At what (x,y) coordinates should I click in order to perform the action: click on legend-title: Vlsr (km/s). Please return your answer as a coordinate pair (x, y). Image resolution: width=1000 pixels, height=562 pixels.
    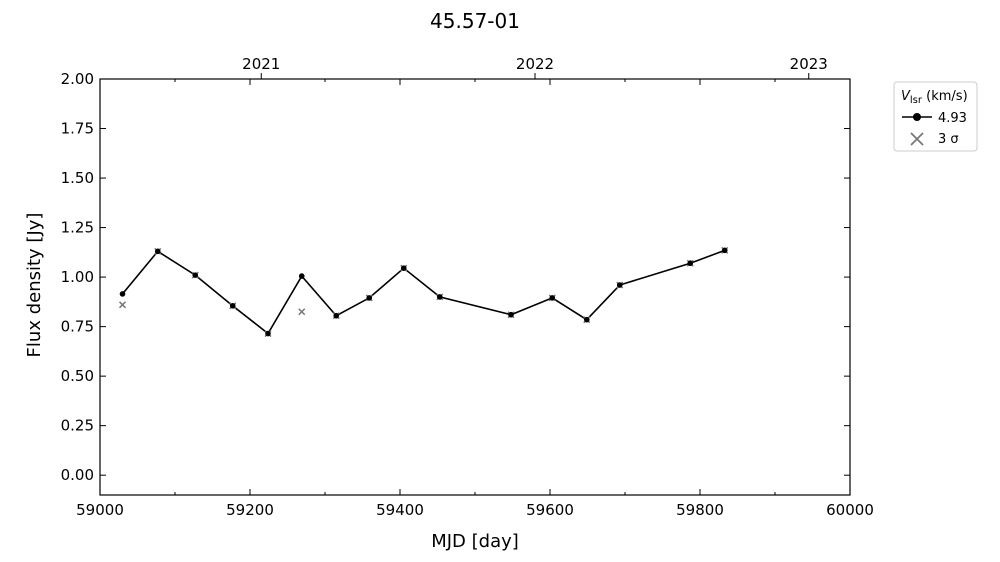
    Looking at the image, I should click on (934, 97).